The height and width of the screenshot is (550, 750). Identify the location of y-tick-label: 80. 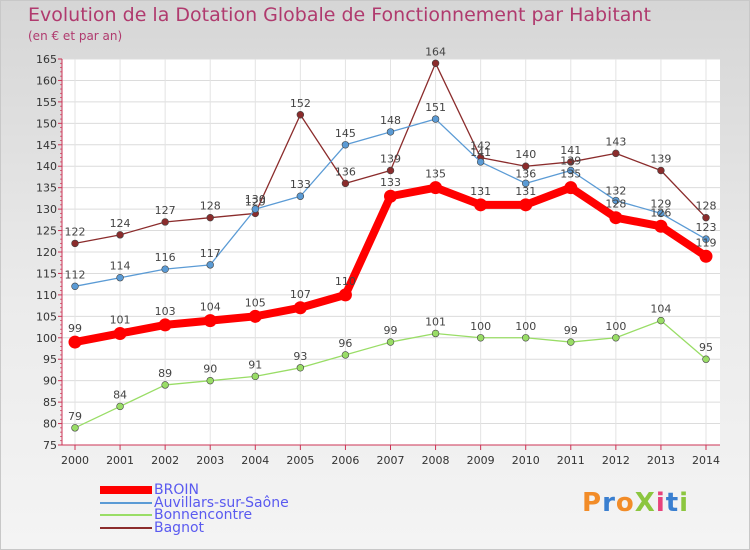
(50, 424).